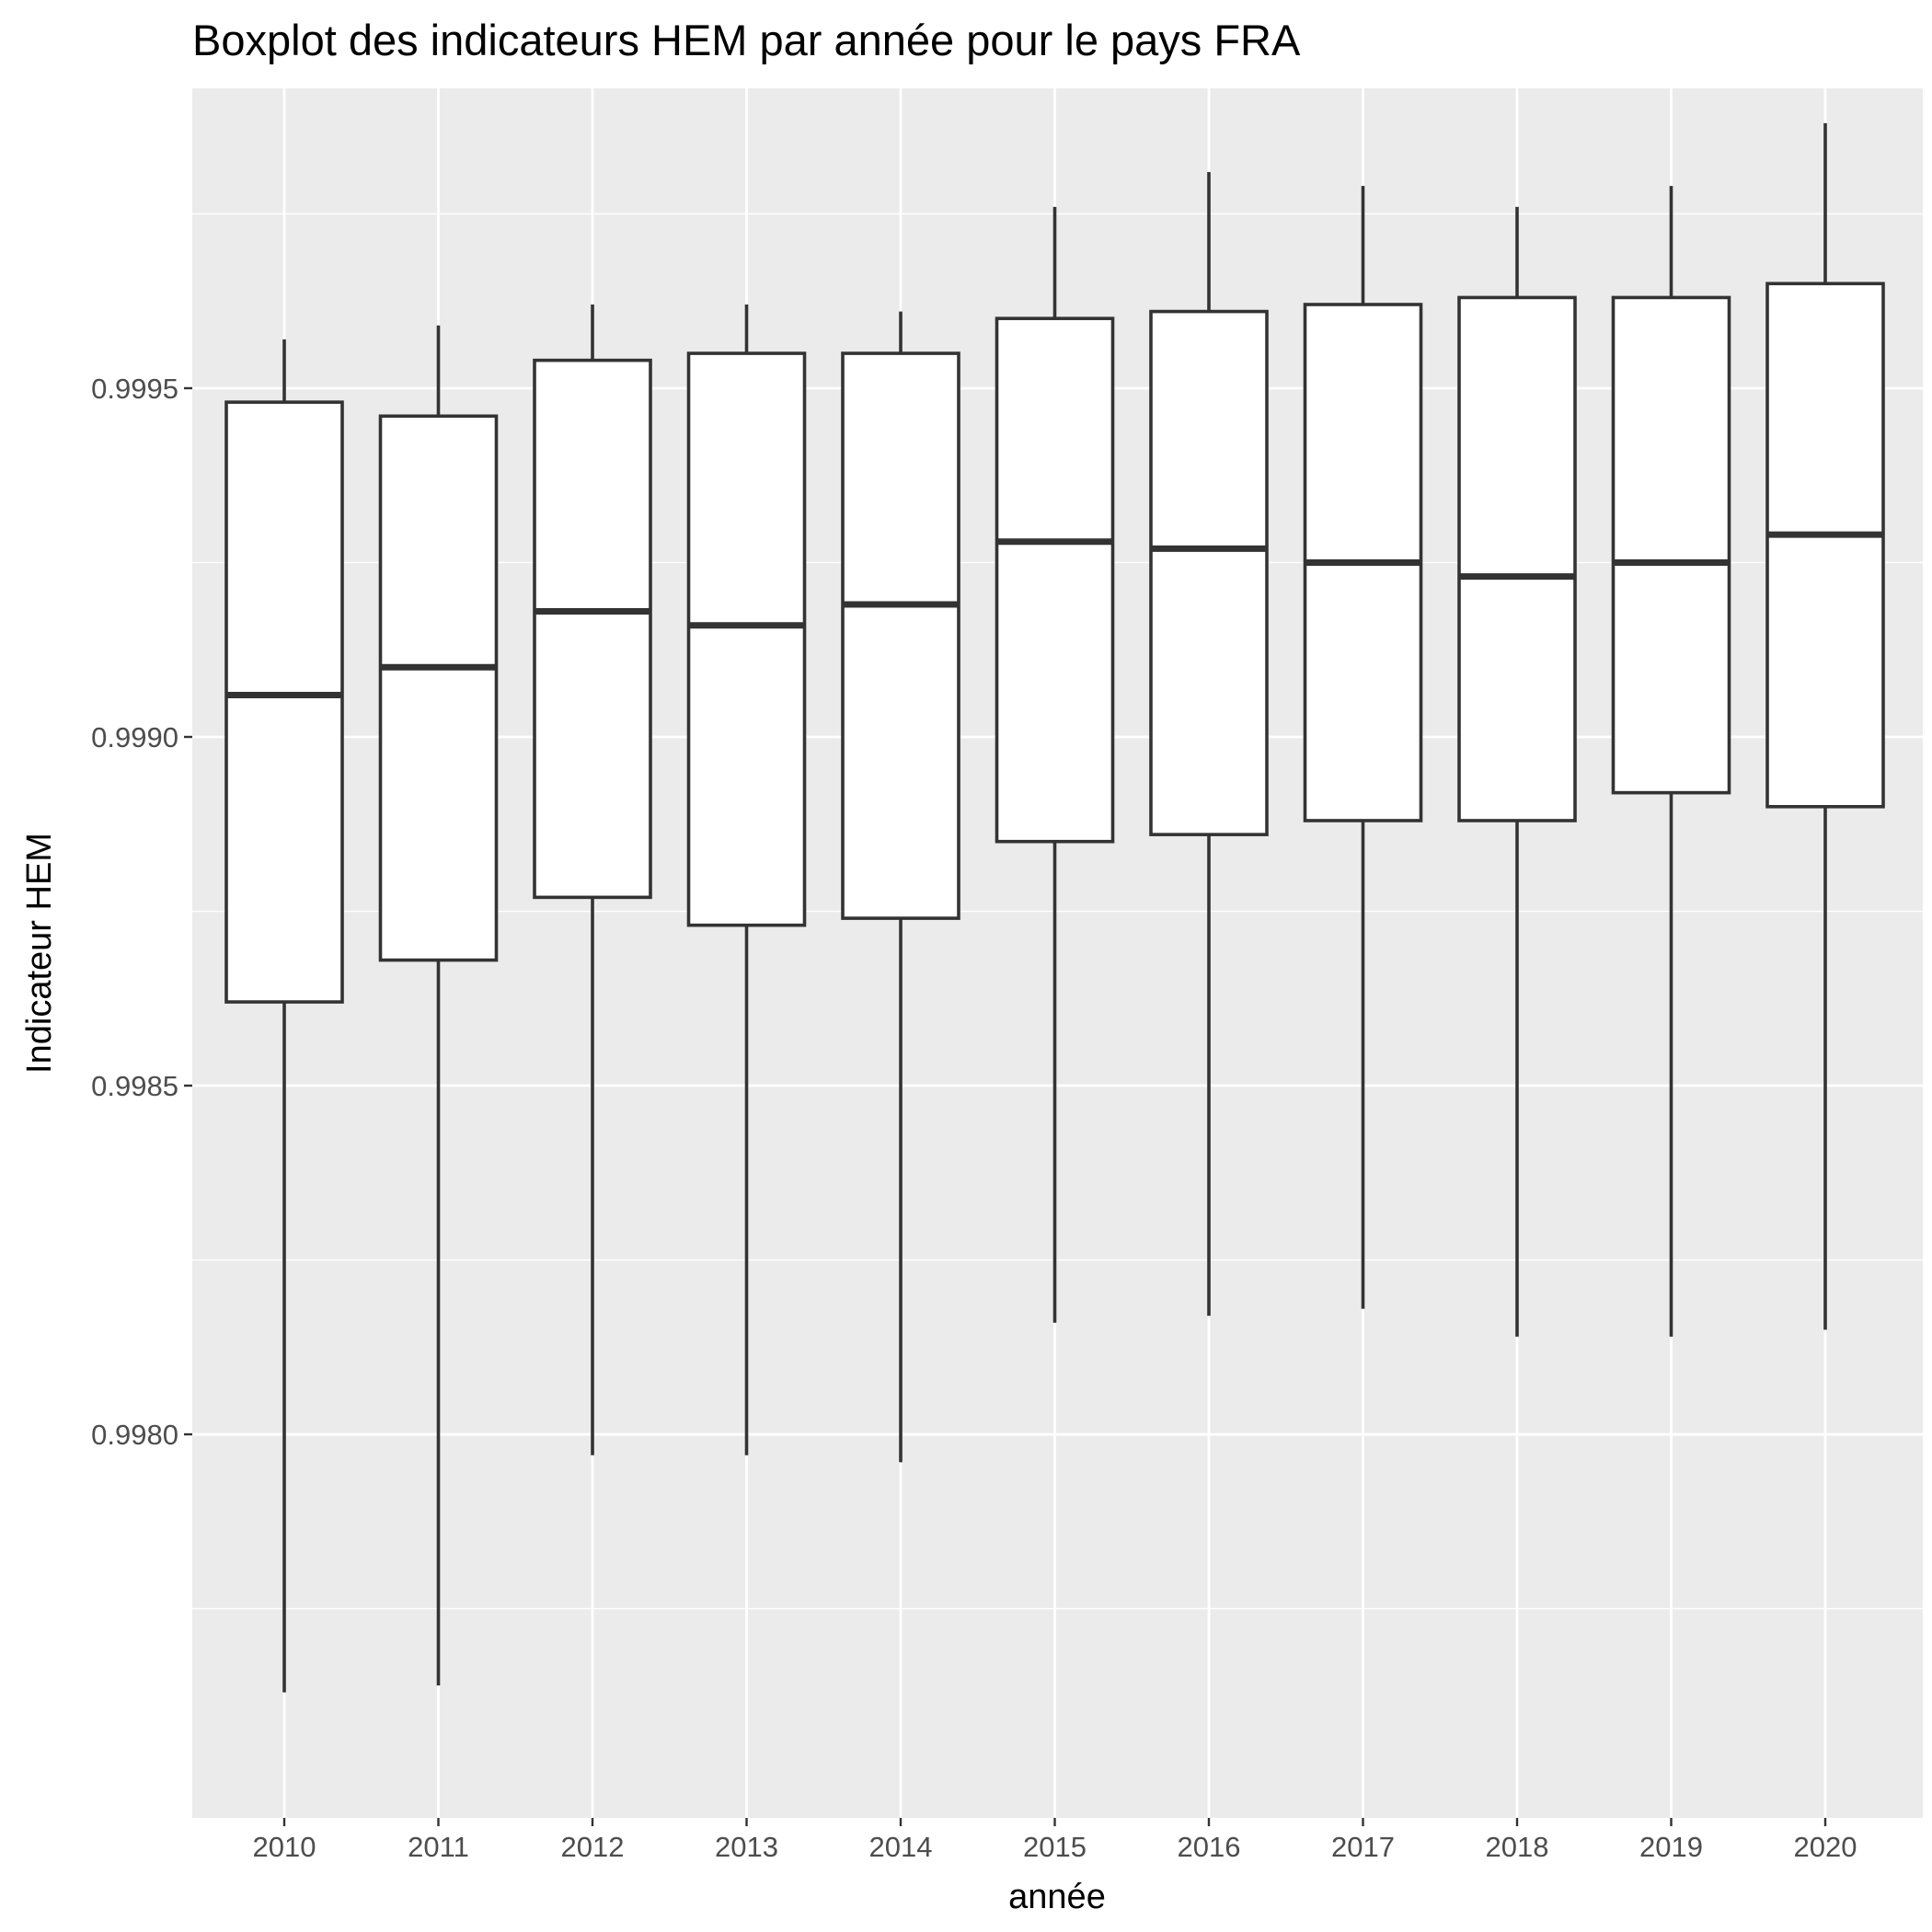 This screenshot has height=1932, width=1932. I want to click on box-2019, so click(1671, 761).